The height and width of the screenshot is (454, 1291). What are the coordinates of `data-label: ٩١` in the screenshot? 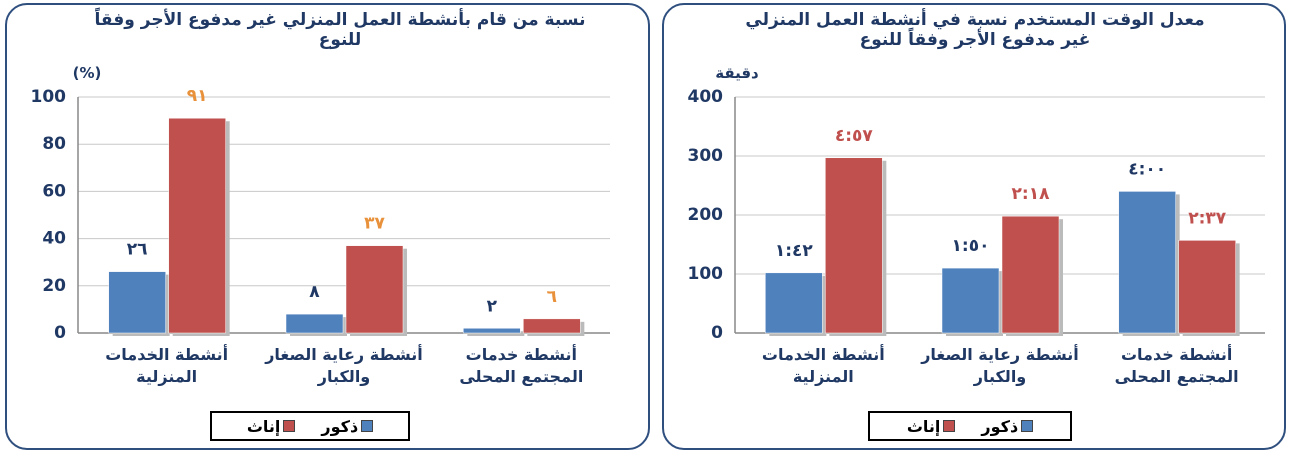 It's located at (197, 96).